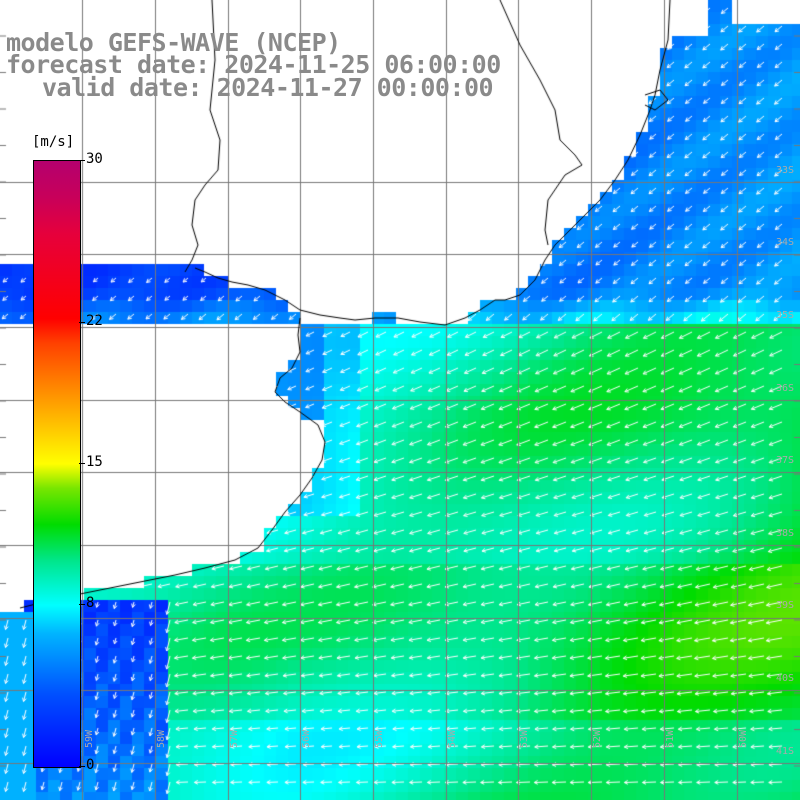 The height and width of the screenshot is (800, 800). I want to click on longitude-label: 58W, so click(161, 738).